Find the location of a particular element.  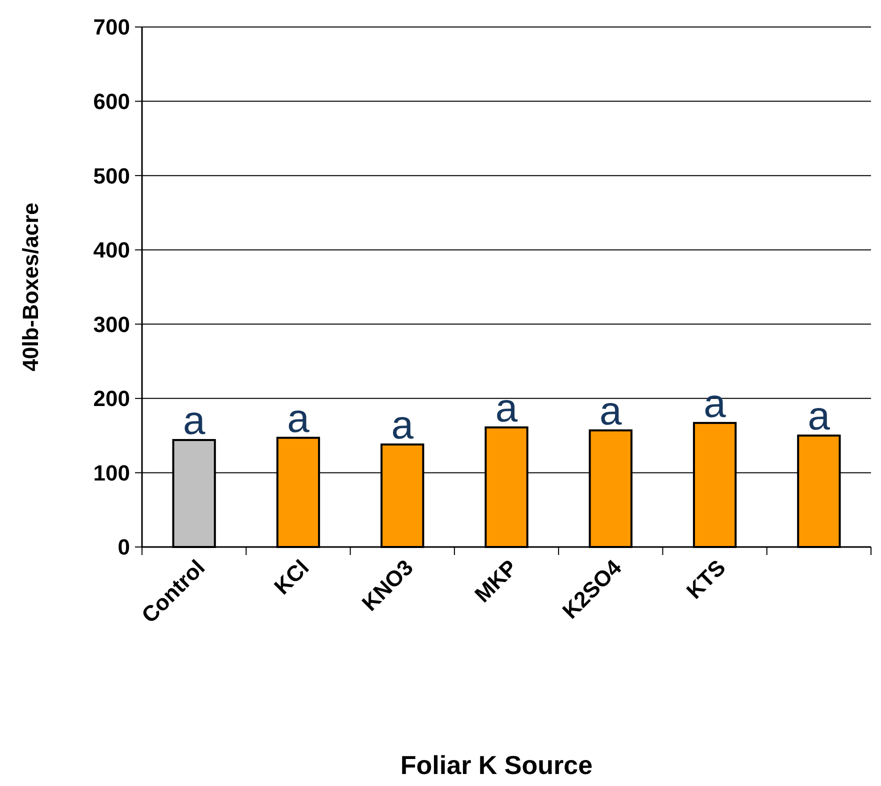

y-tick-label: 0 is located at coordinates (124, 547).